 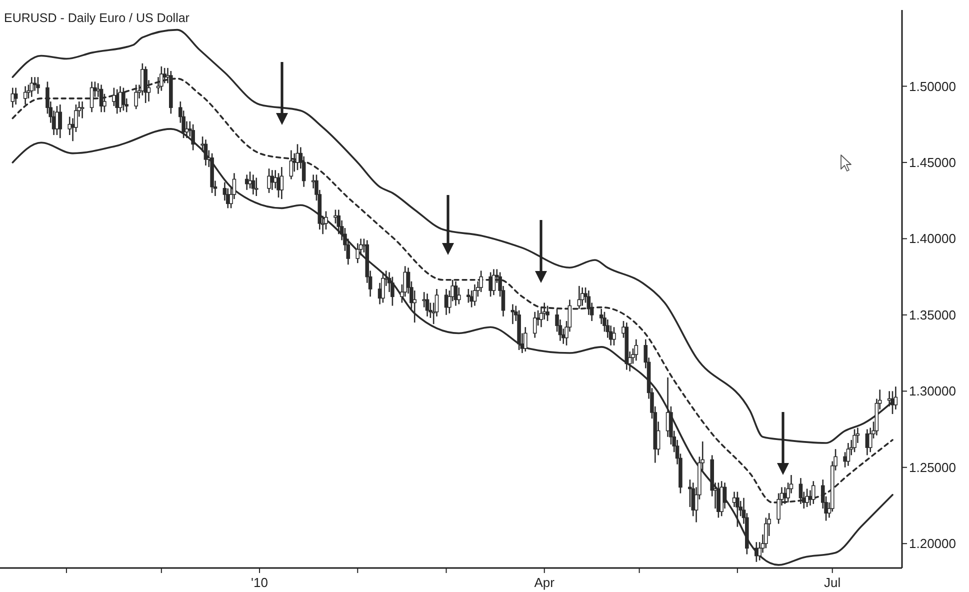 What do you see at coordinates (259, 582) in the screenshot?
I see `x-tick-label: '10` at bounding box center [259, 582].